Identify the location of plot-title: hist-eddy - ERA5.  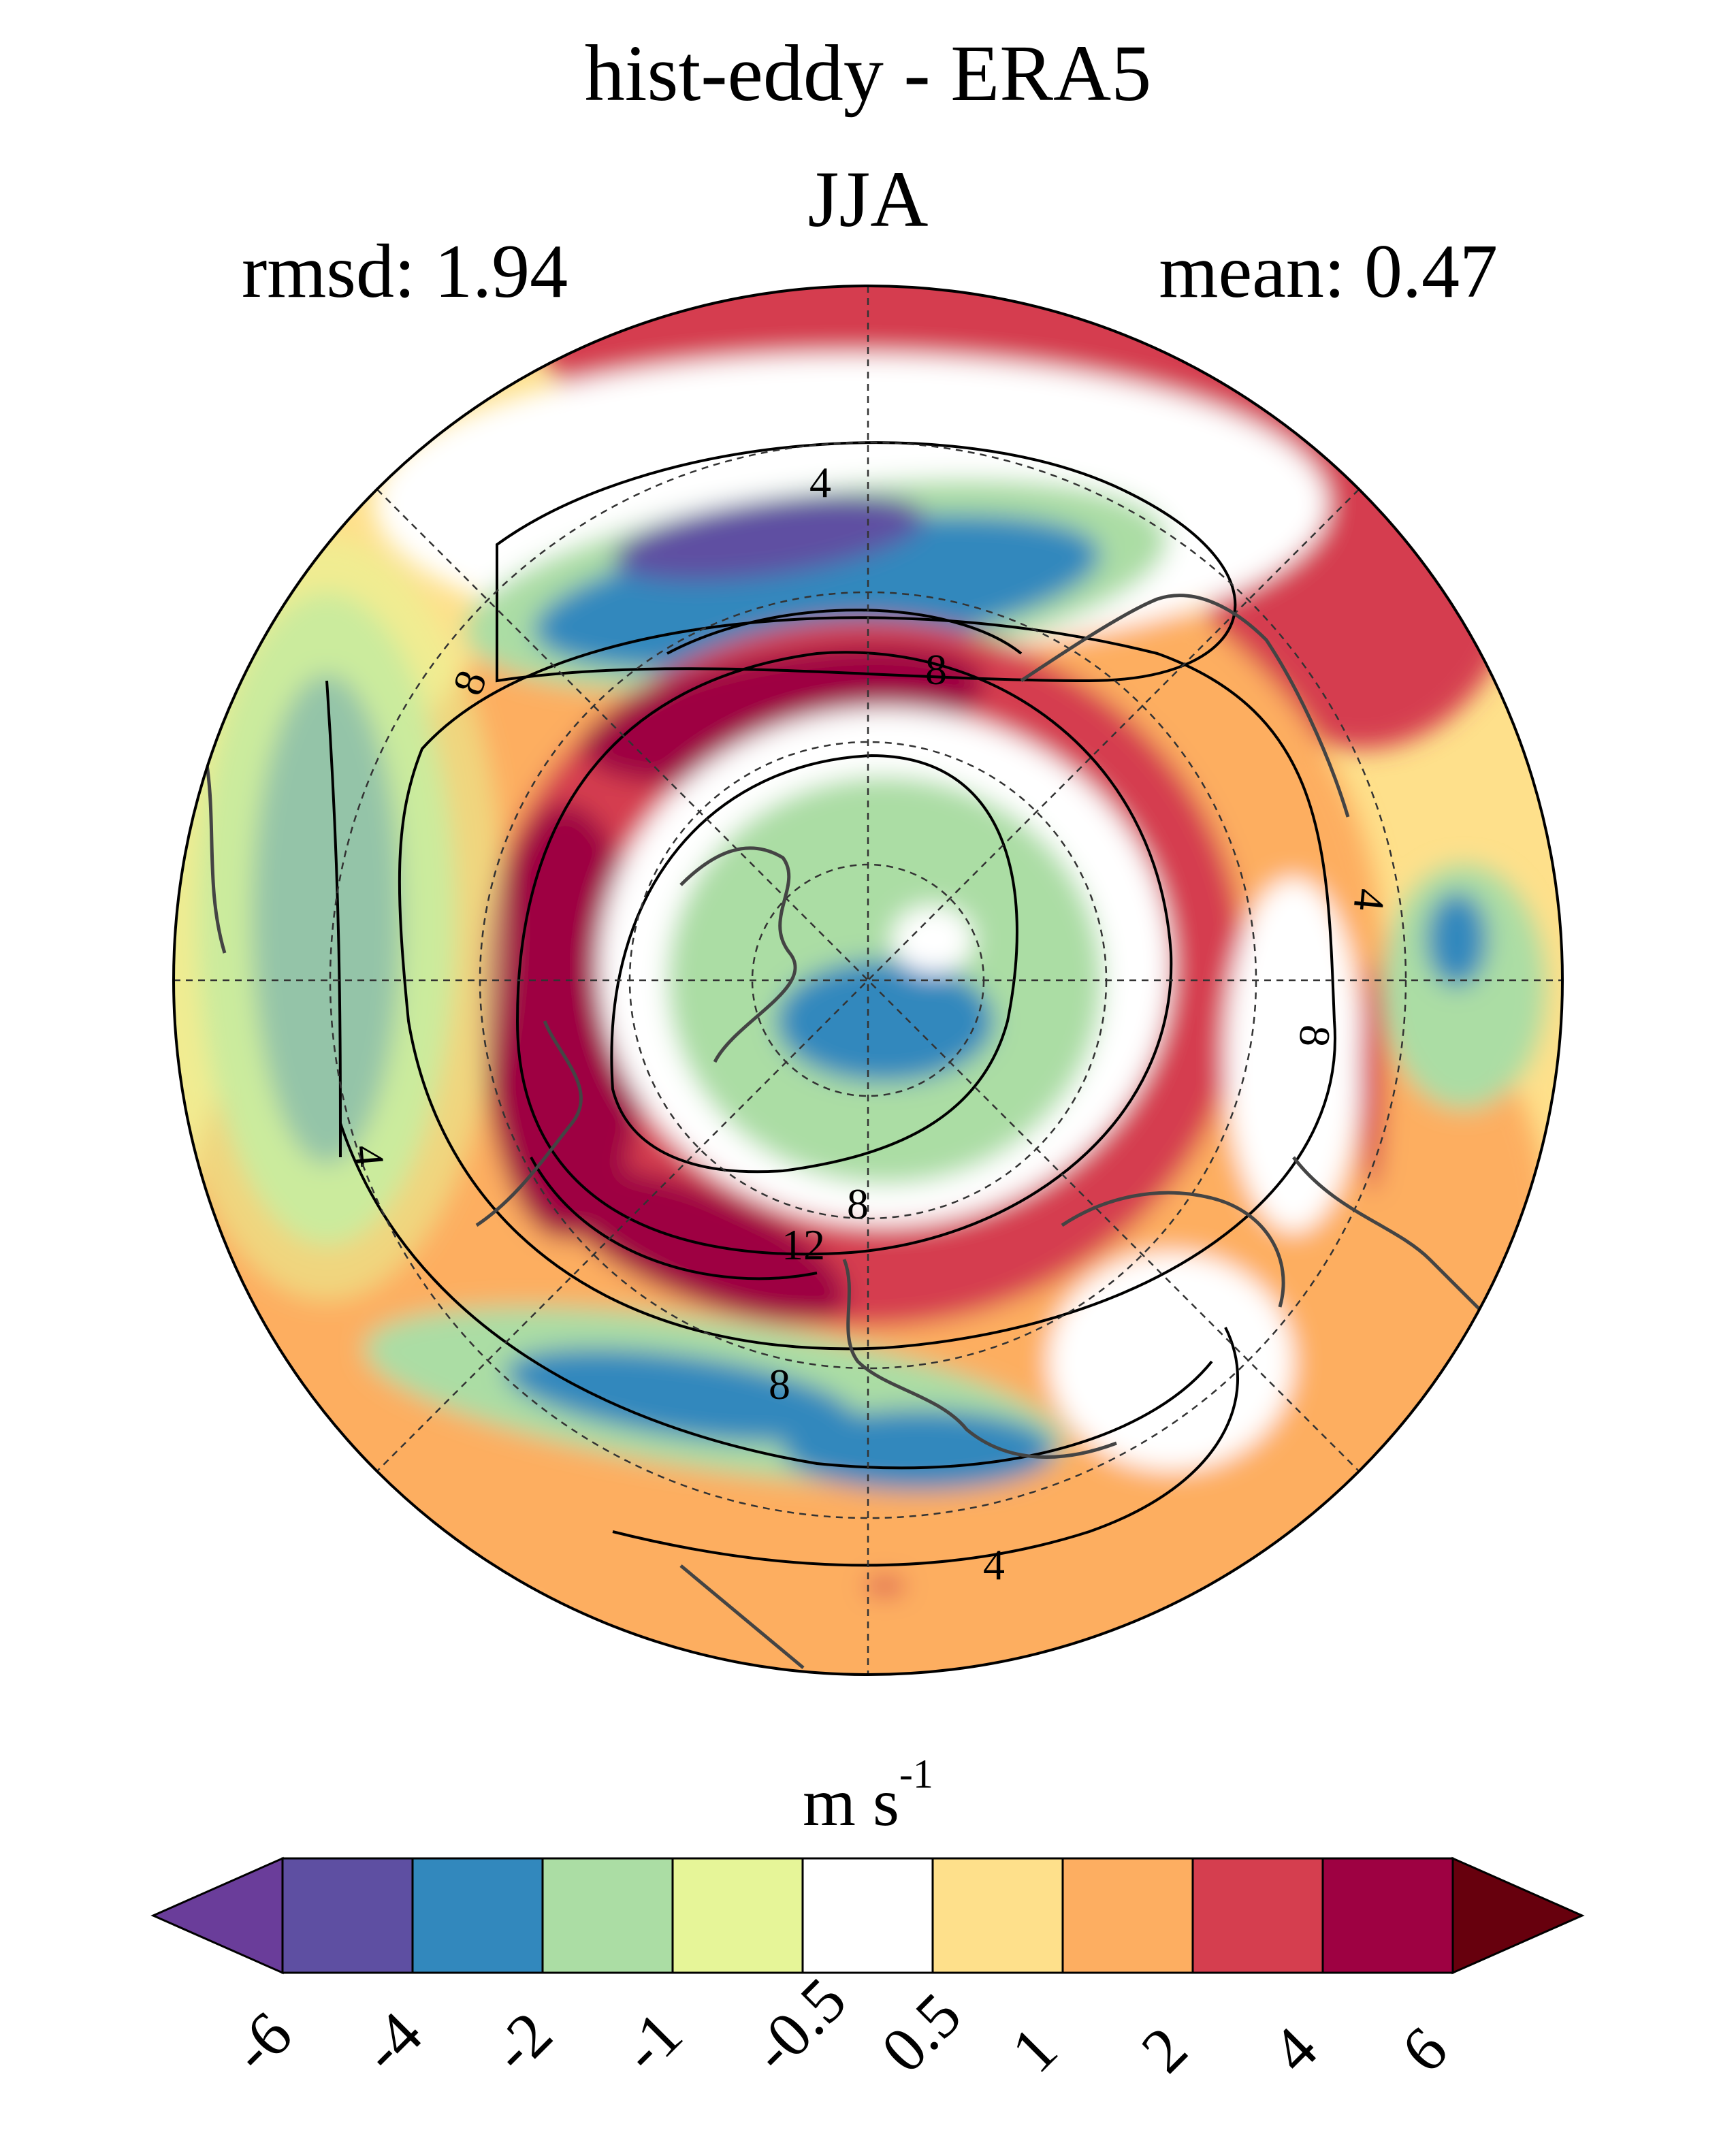
(868, 73).